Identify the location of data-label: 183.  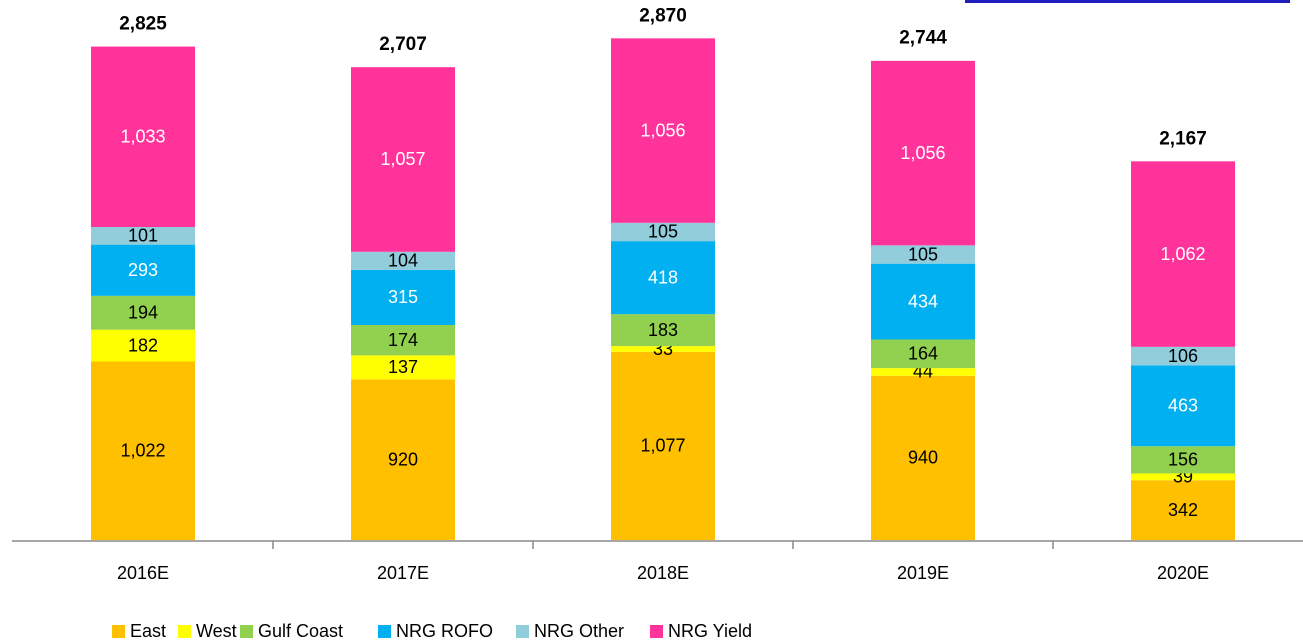
(663, 330).